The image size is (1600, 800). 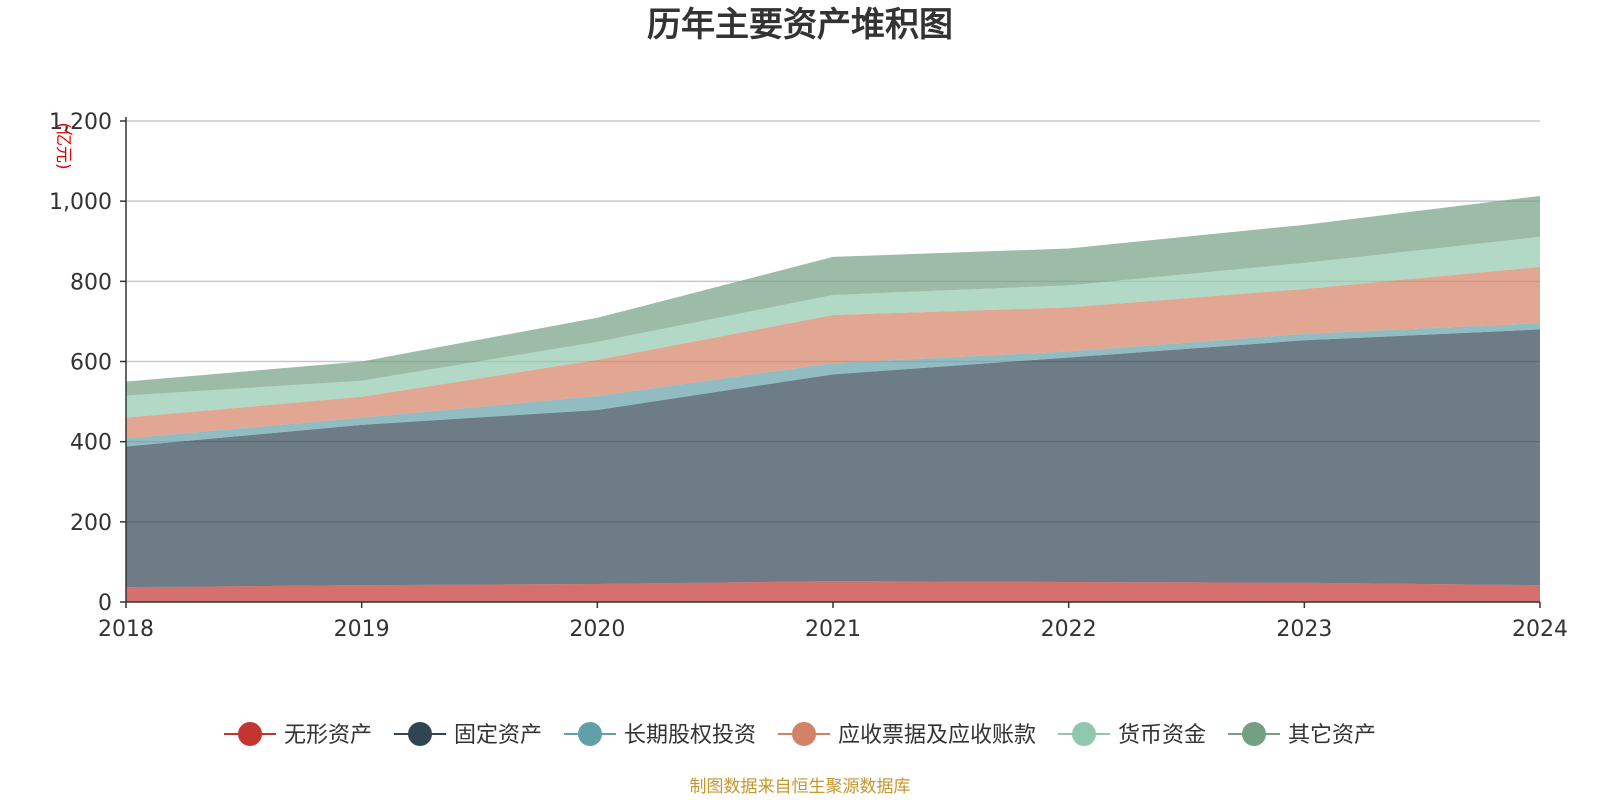 I want to click on legend-item-货币资金: 货币资金, so click(x=1132, y=735).